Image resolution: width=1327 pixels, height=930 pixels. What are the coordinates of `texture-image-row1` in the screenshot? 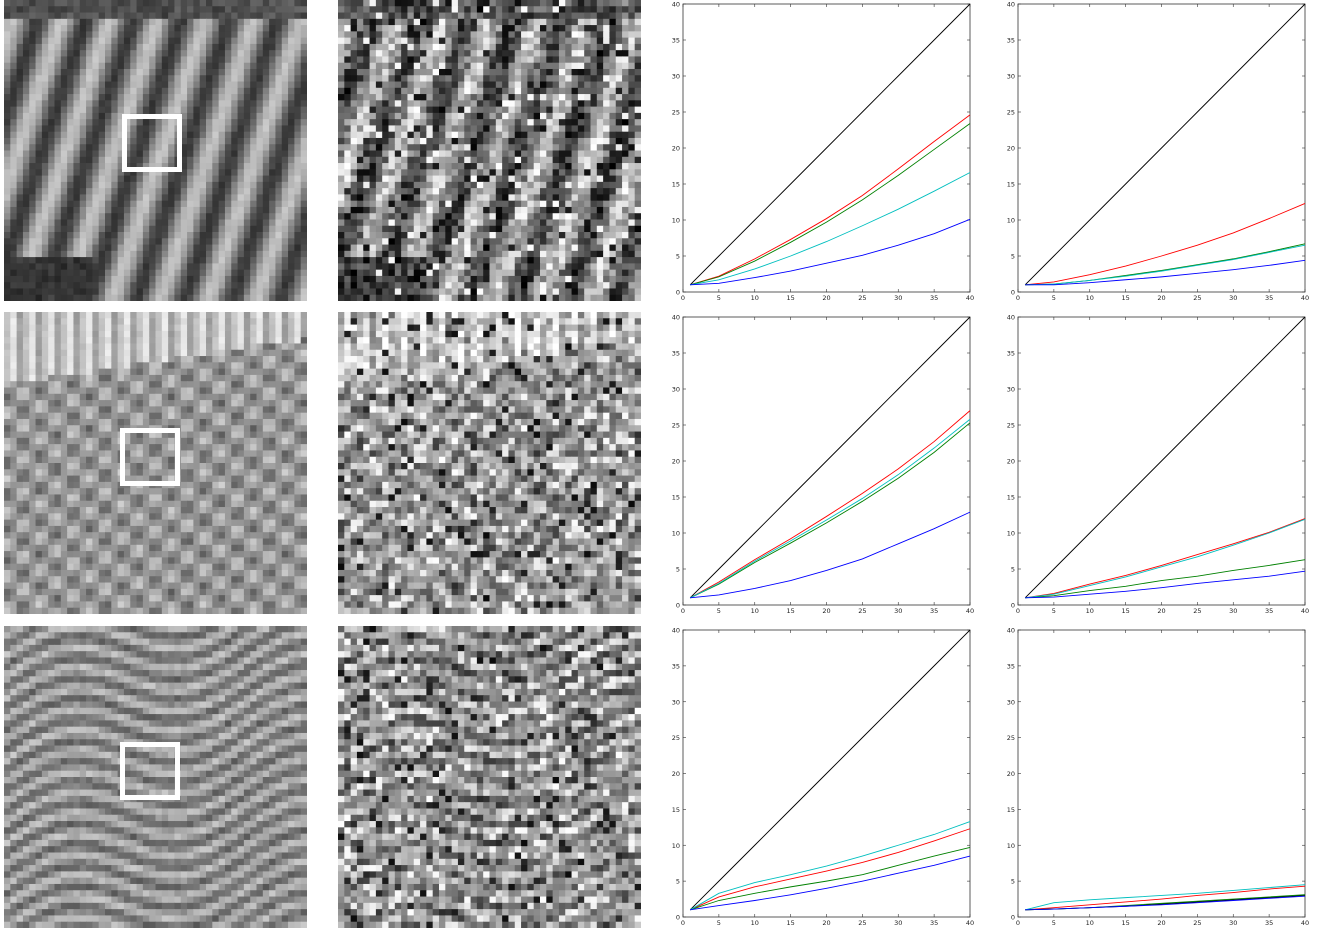 It's located at (155, 150).